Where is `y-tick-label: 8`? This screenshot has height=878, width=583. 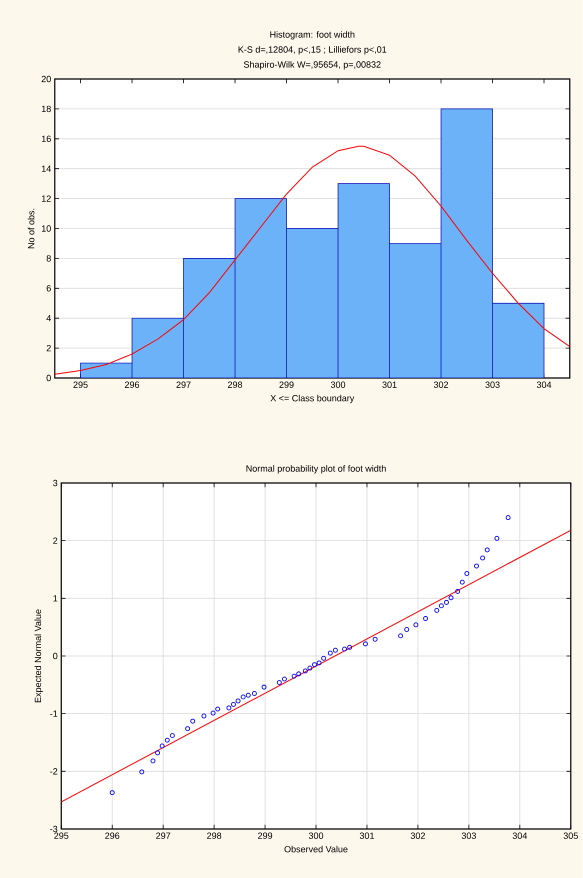
y-tick-label: 8 is located at coordinates (48, 258).